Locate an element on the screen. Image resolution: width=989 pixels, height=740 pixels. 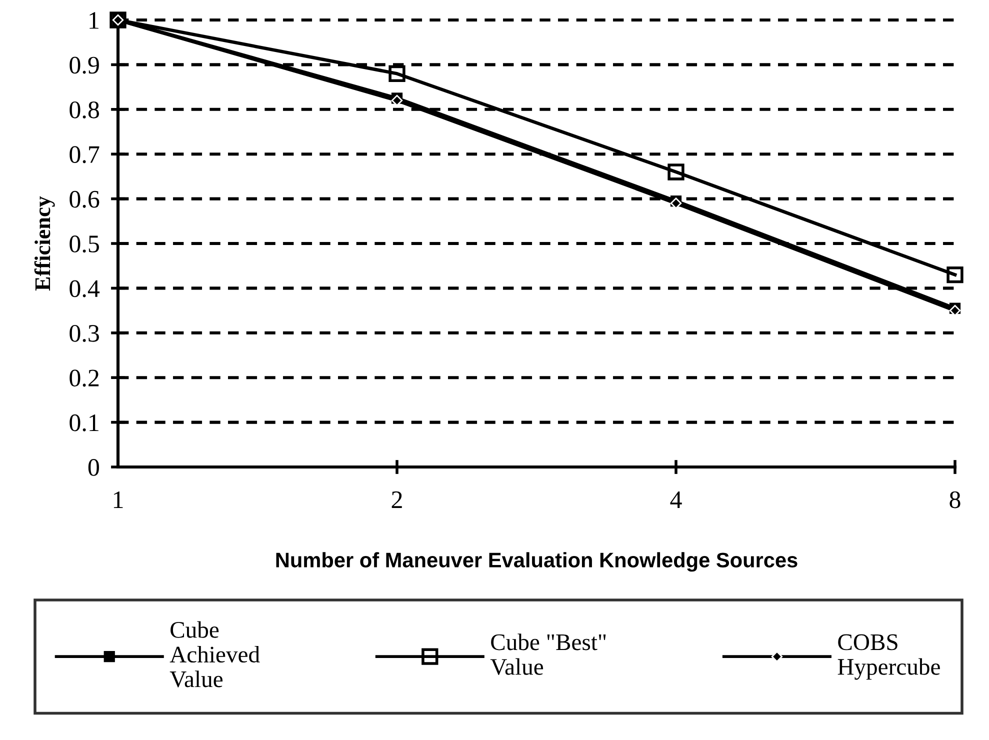
x-tick-label: 1 is located at coordinates (118, 499).